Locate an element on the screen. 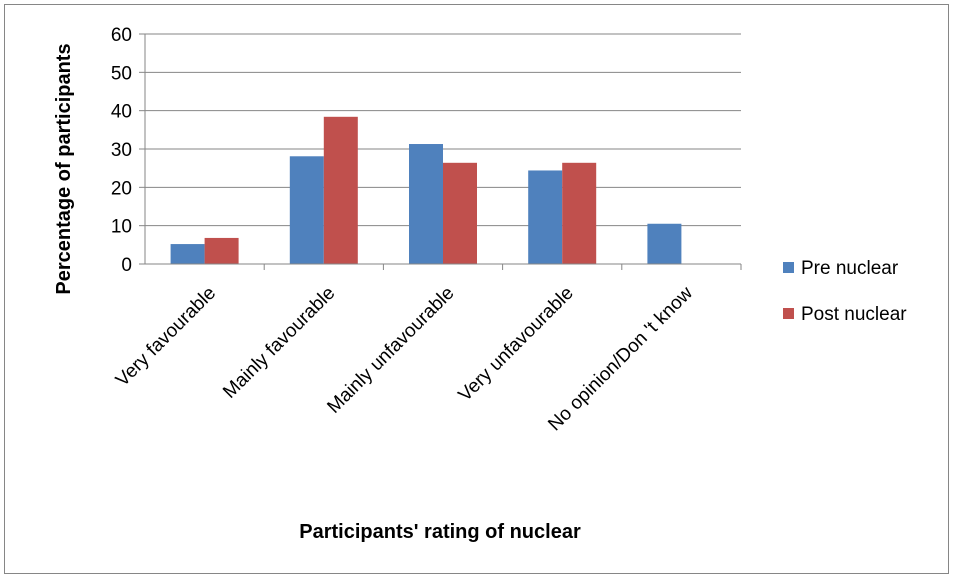 The image size is (955, 579). bars is located at coordinates (426, 190).